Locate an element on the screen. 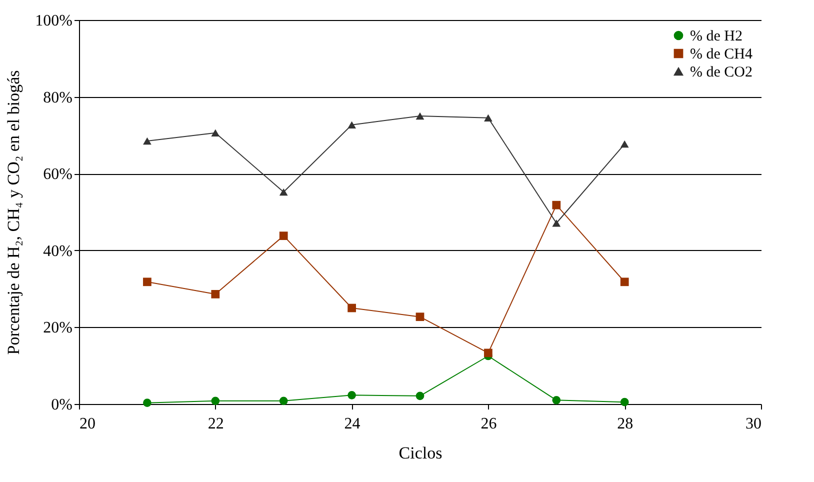  legend-label: % de CO2 is located at coordinates (721, 72).